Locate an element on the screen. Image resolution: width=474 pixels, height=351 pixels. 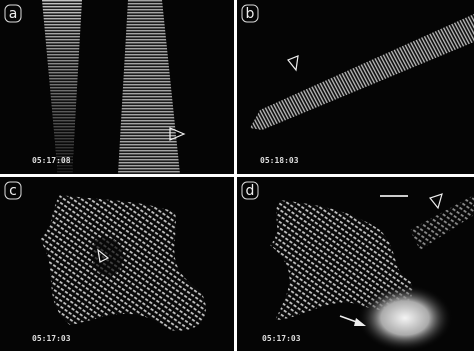
panel-label: c is located at coordinates (13, 191).